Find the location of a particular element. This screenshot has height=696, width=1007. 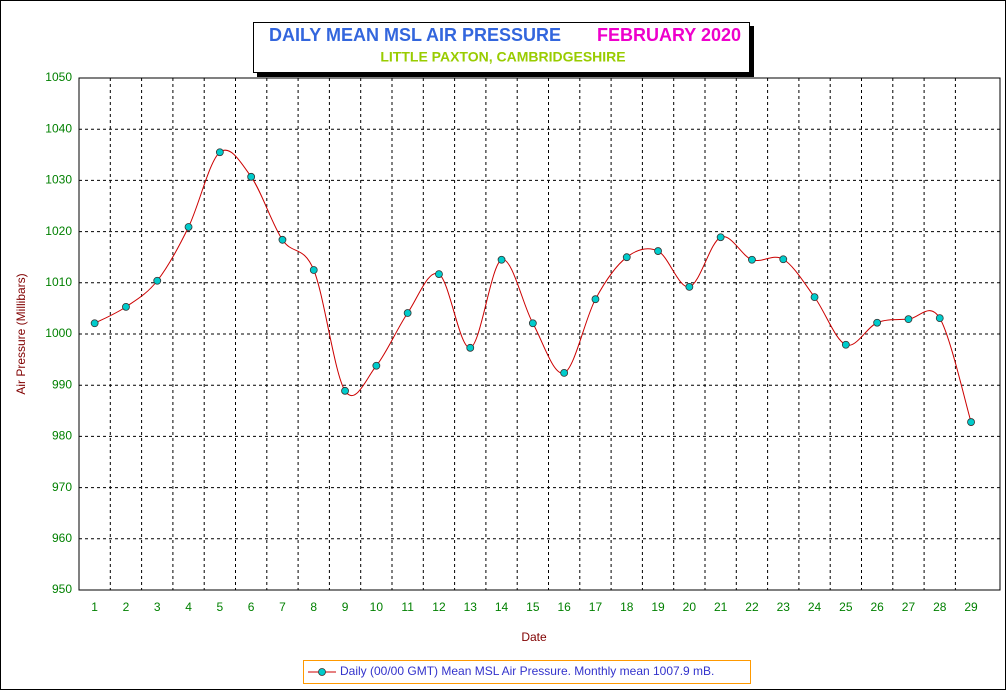

x-tick-label: 18 is located at coordinates (627, 607).